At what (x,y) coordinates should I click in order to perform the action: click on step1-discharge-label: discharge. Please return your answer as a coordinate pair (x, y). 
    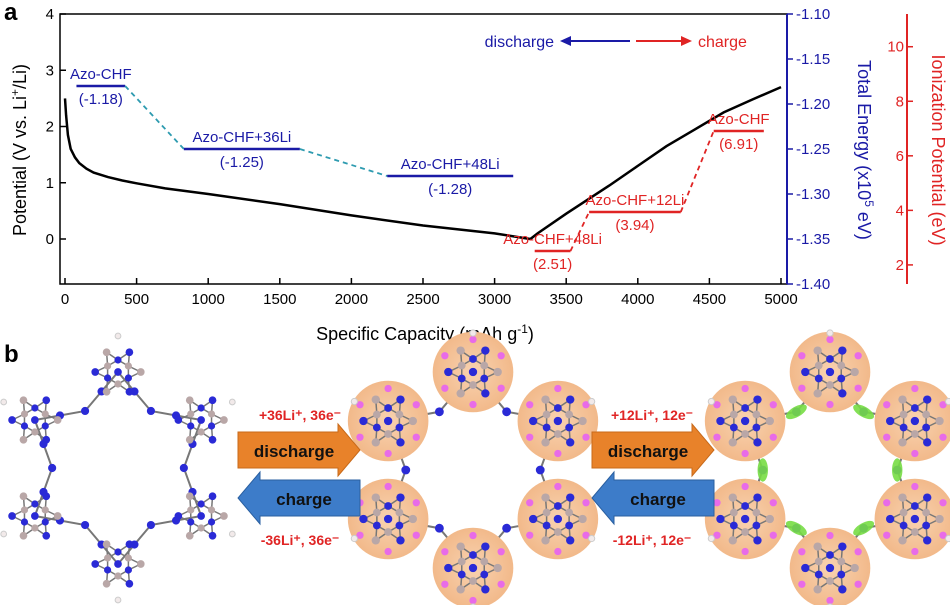
    Looking at the image, I should click on (294, 451).